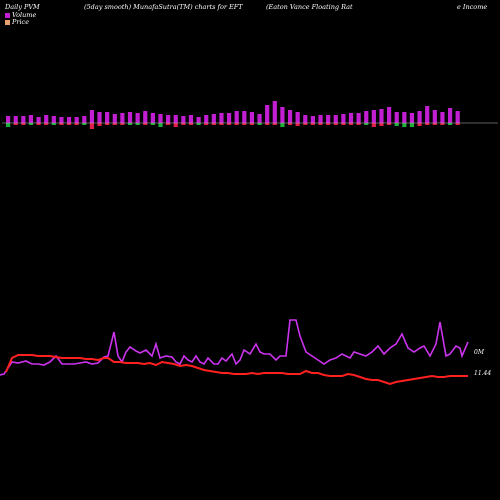 The image size is (500, 500). Describe the element at coordinates (7, 15) in the screenshot. I see `legend-volume-swatch` at that location.